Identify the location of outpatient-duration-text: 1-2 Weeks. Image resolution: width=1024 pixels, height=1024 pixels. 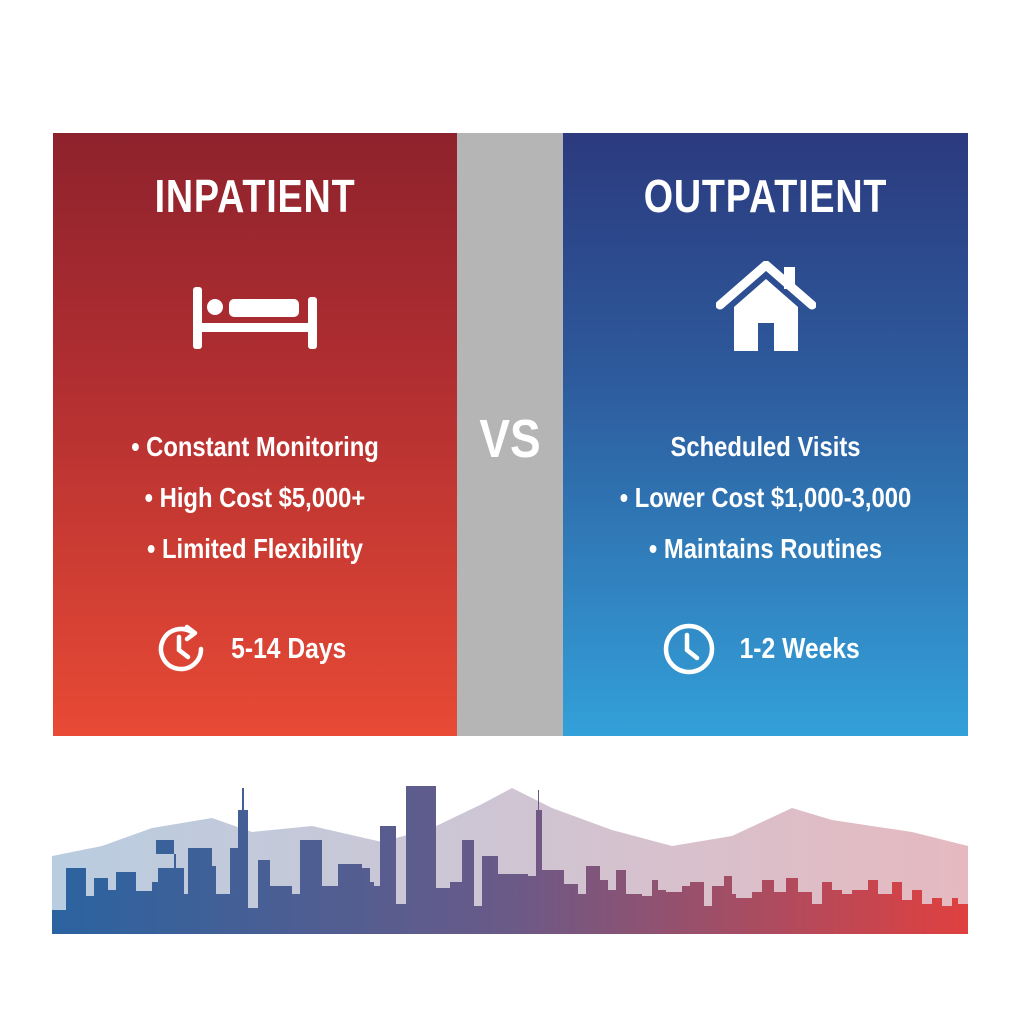
(799, 648).